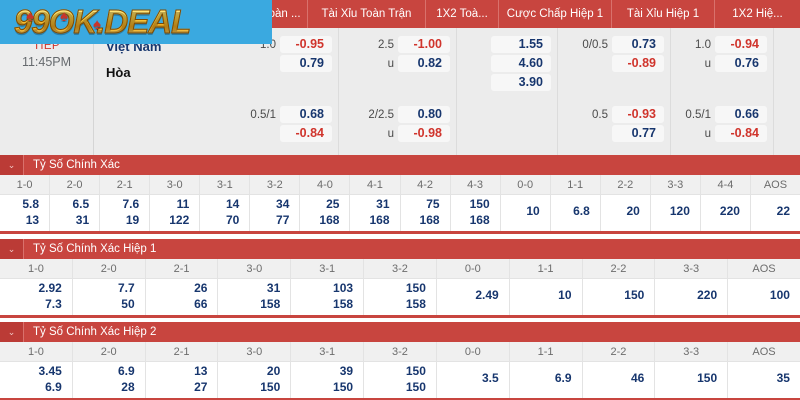  I want to click on score-odds-button: 66, so click(201, 304).